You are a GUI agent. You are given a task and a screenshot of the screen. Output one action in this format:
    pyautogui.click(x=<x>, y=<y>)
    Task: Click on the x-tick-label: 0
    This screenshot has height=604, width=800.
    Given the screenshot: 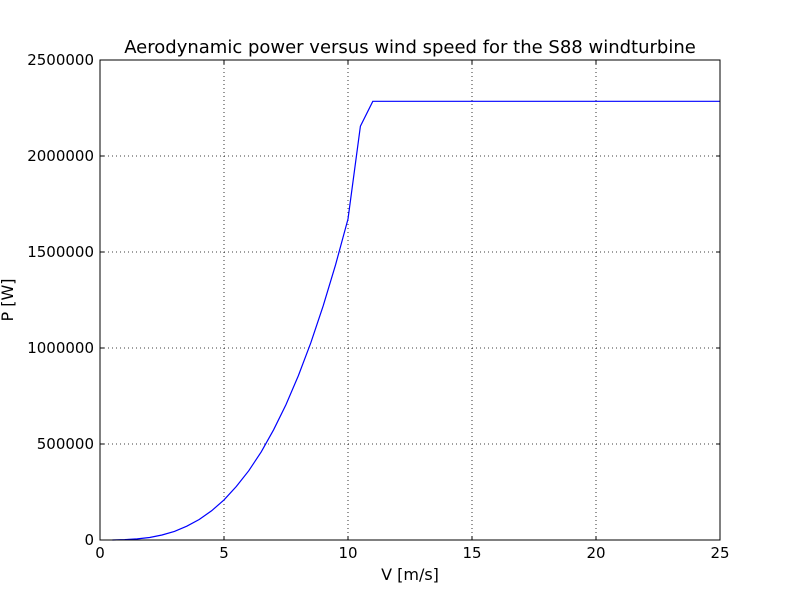 What is the action you would take?
    pyautogui.click(x=100, y=553)
    